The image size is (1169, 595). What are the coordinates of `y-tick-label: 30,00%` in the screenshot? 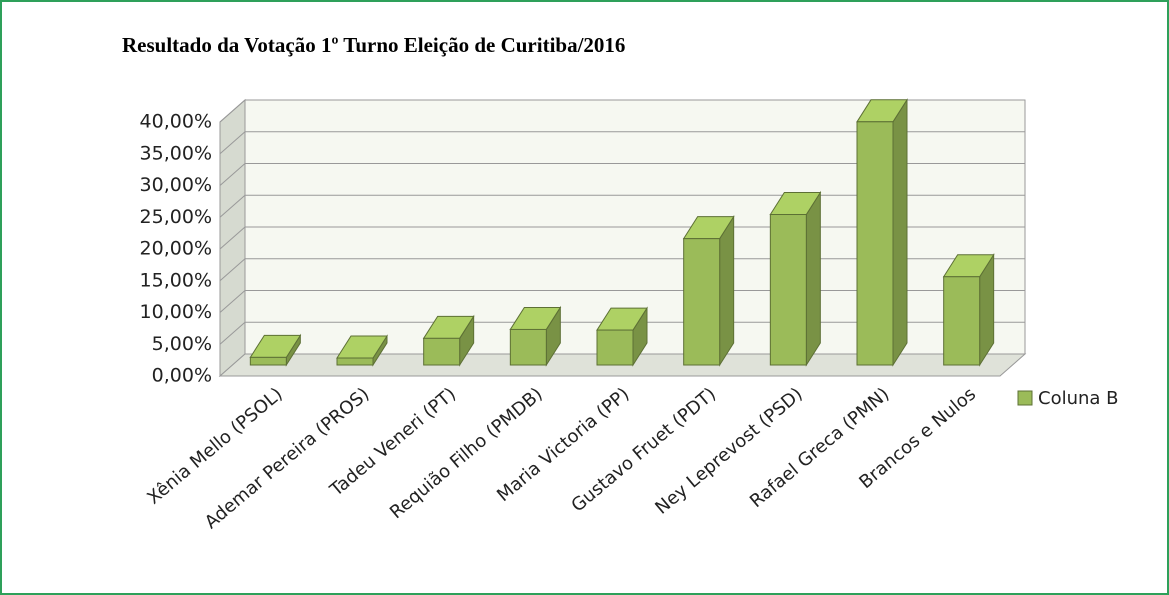 It's located at (176, 185).